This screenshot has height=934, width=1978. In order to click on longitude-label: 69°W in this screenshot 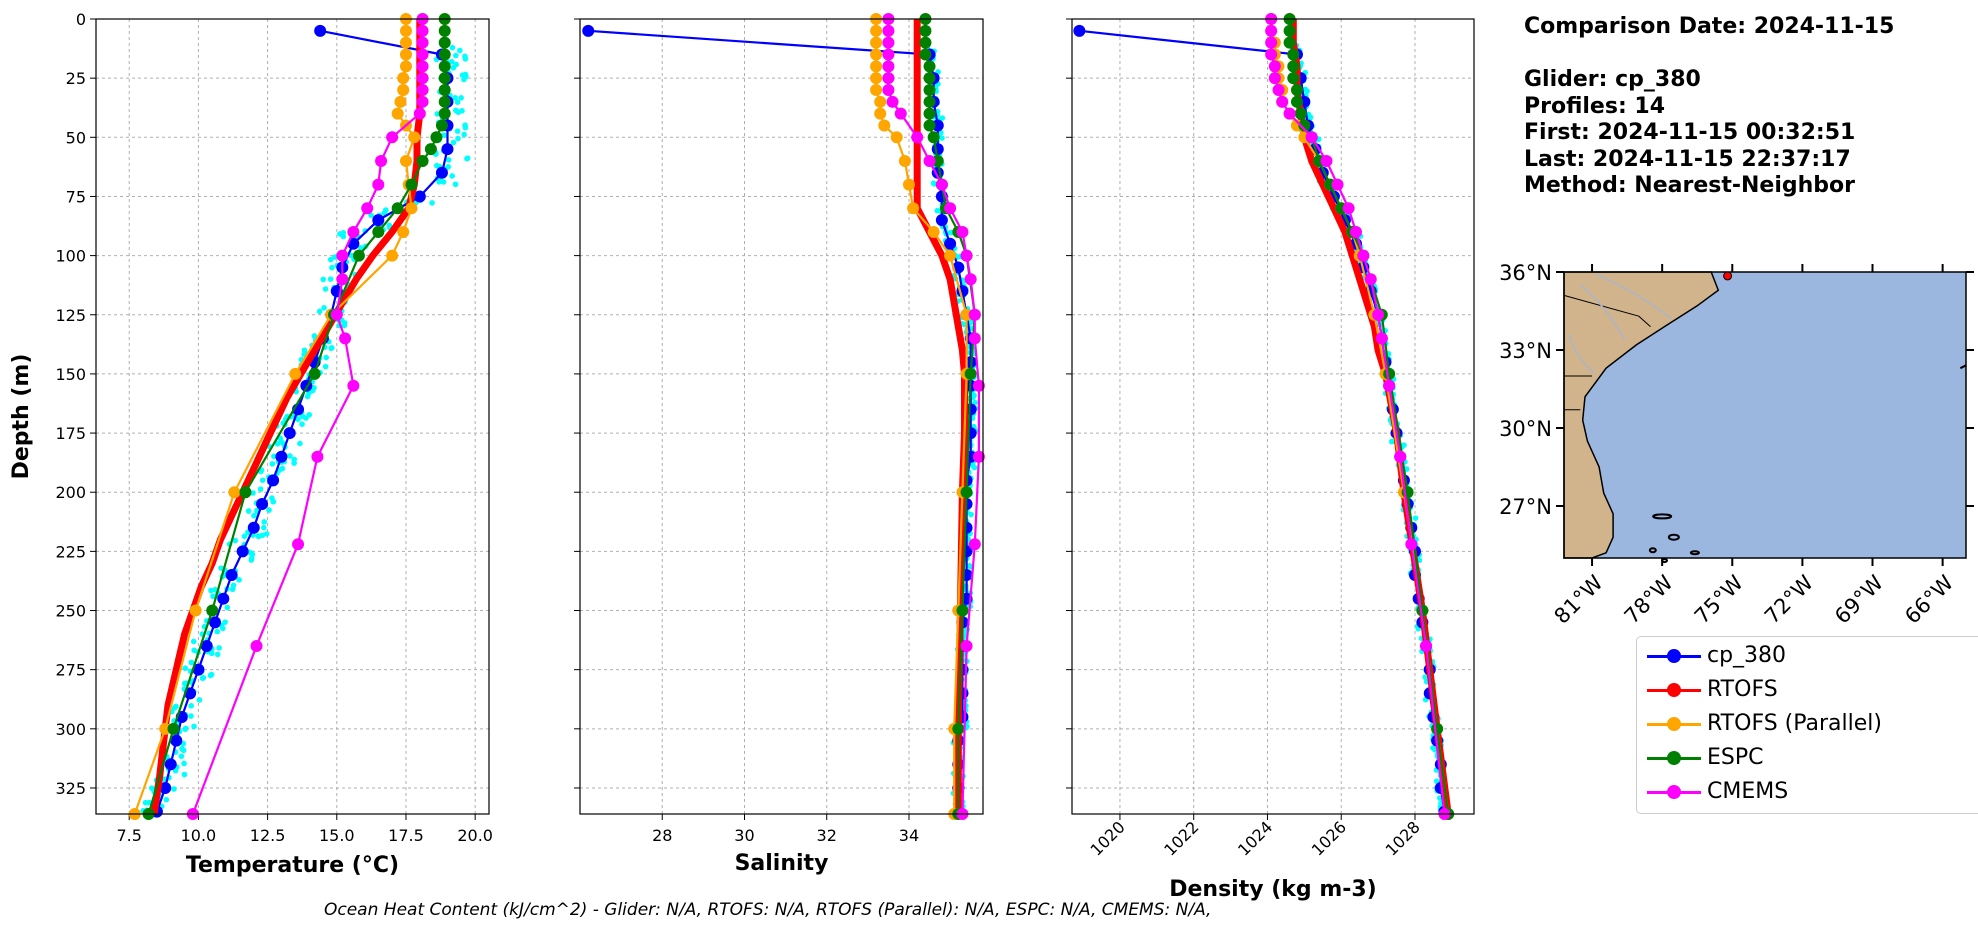, I will do `click(1859, 599)`.